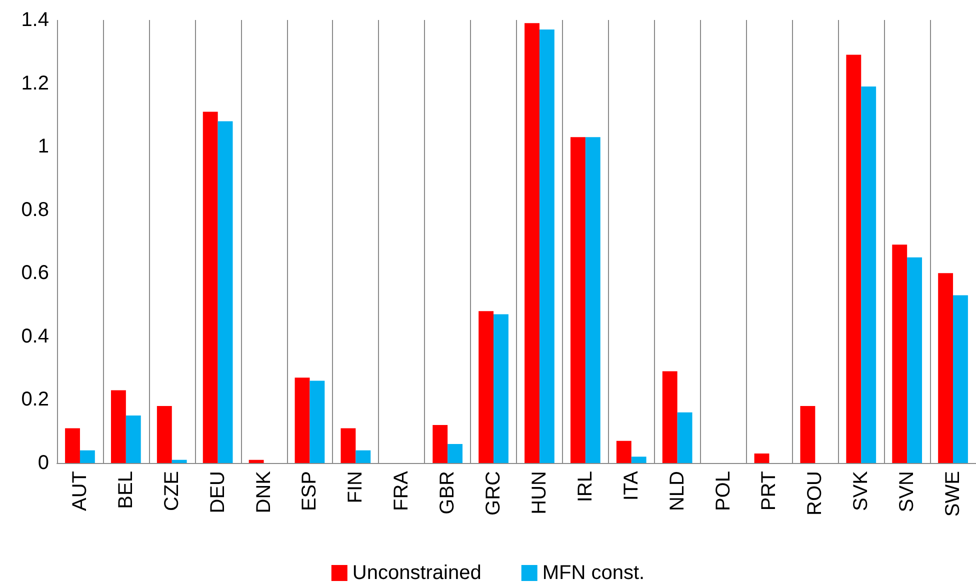  What do you see at coordinates (861, 491) in the screenshot?
I see `x-tick-label: SVK` at bounding box center [861, 491].